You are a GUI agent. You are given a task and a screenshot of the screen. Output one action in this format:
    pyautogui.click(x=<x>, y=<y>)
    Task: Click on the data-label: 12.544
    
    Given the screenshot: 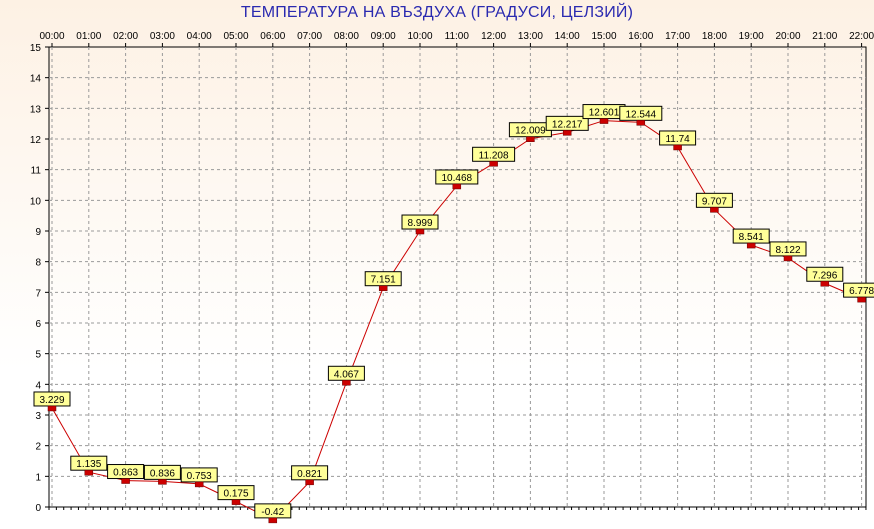 What is the action you would take?
    pyautogui.click(x=641, y=114)
    